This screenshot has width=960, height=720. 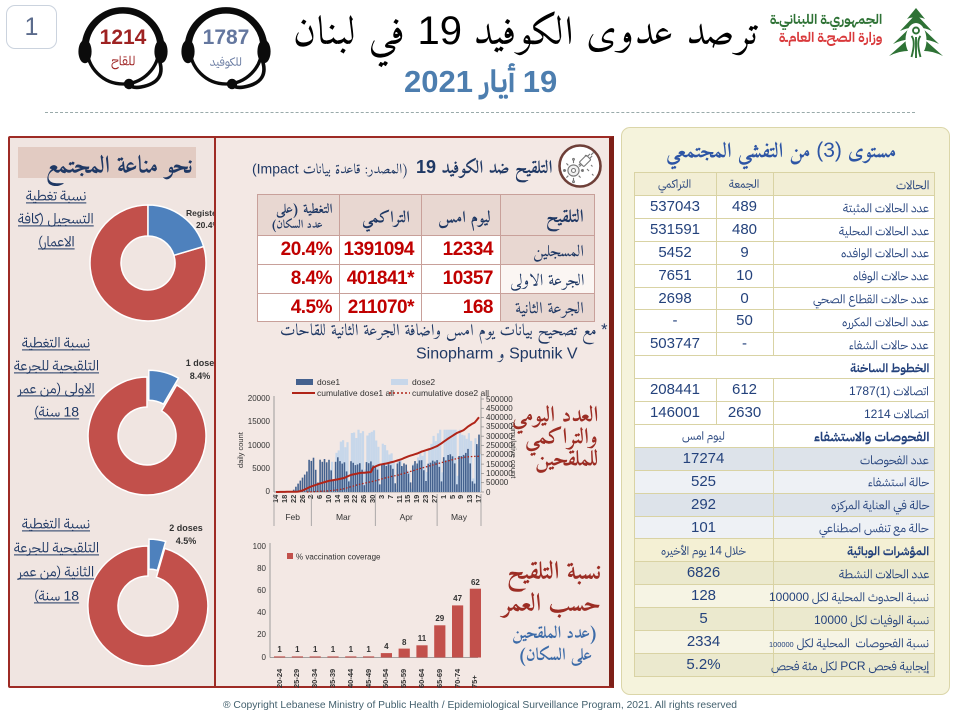 I want to click on svg-text: 1787(1), so click(x=869, y=391).